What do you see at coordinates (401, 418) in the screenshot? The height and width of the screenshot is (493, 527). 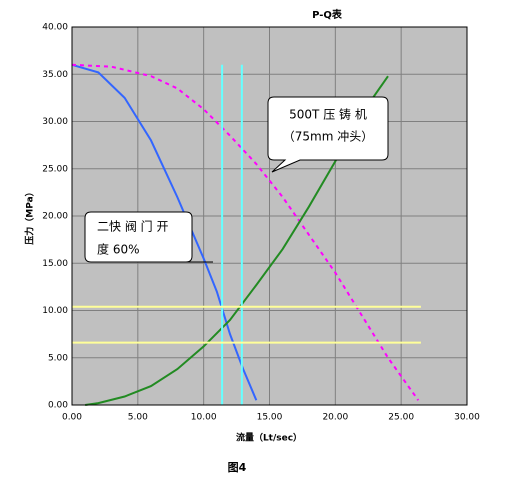 I see `x-tick-label: 25.00` at bounding box center [401, 418].